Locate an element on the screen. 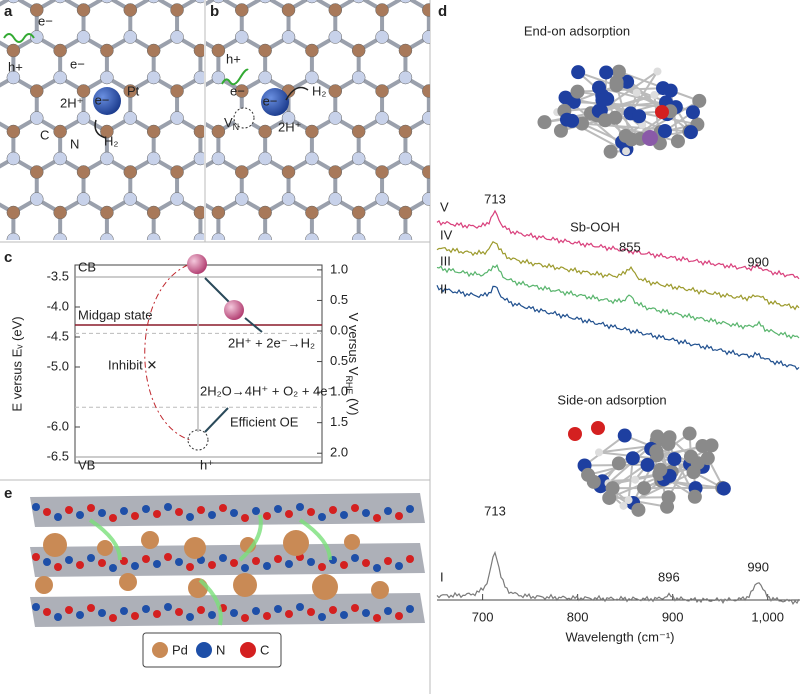 The image size is (800, 694). electron-path is located at coordinates (233, 305).